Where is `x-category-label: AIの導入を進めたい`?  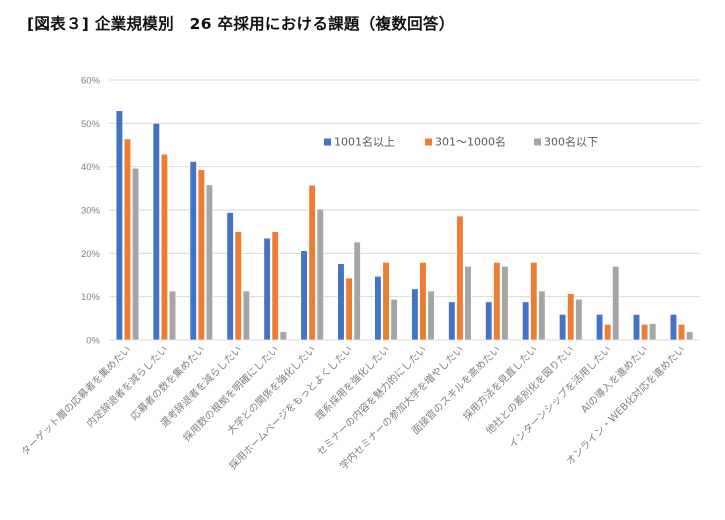
x-category-label: AIの導入を進めたい is located at coordinates (614, 379).